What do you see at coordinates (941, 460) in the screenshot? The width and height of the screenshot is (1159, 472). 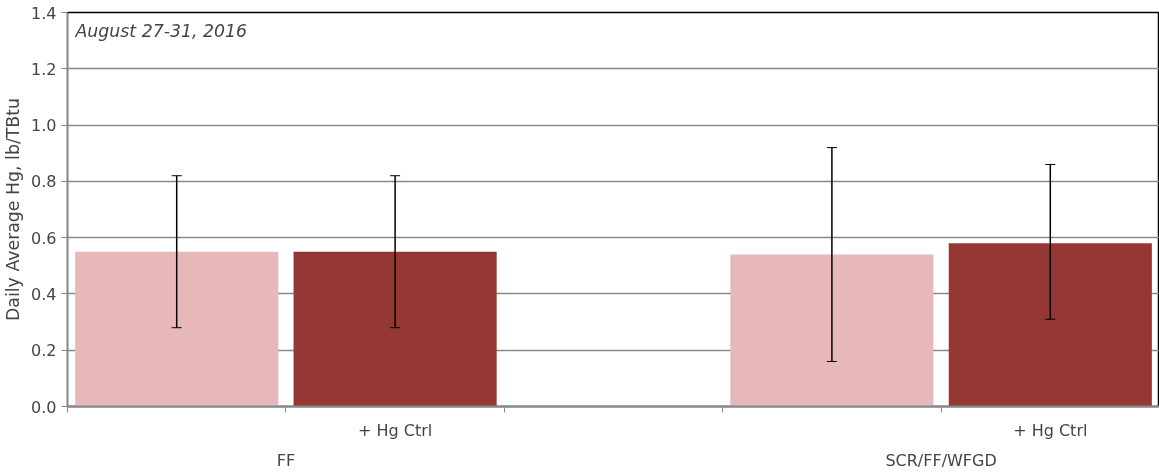 I see `text: SCR/FF/WFGD` at bounding box center [941, 460].